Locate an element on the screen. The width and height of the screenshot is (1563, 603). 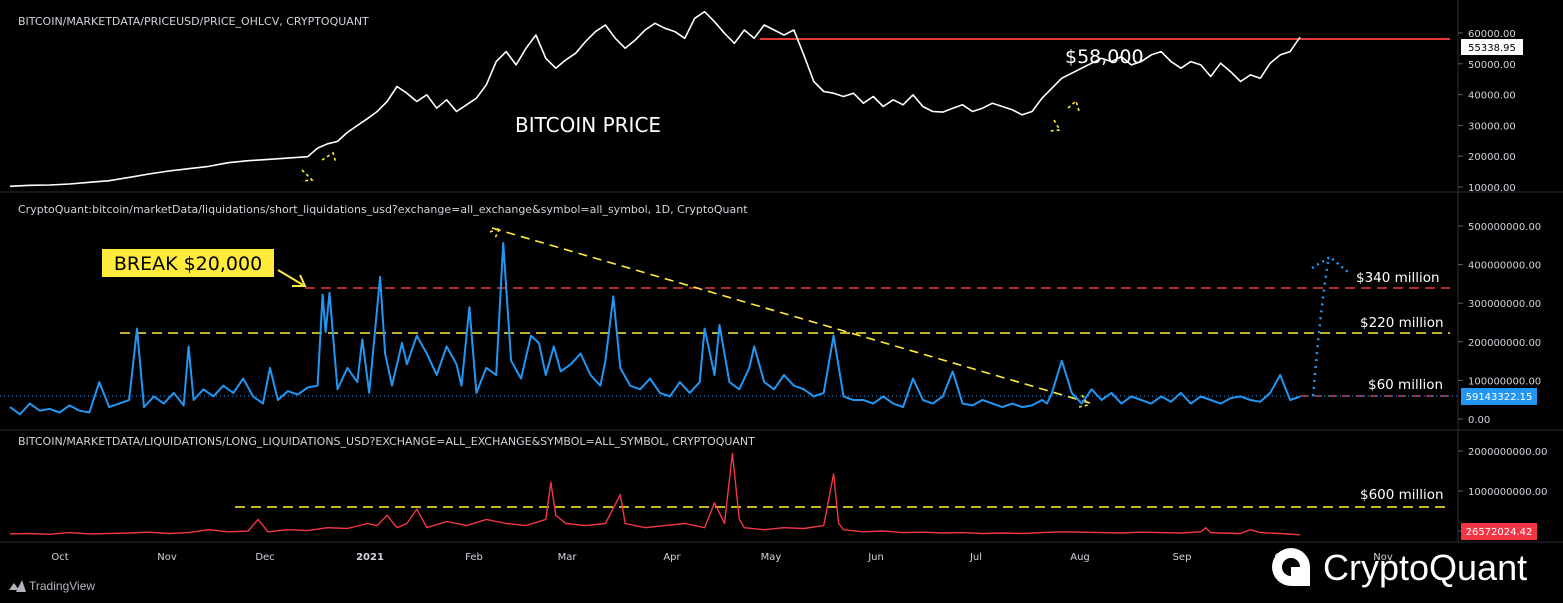
break-arrow-head is located at coordinates (299, 280).